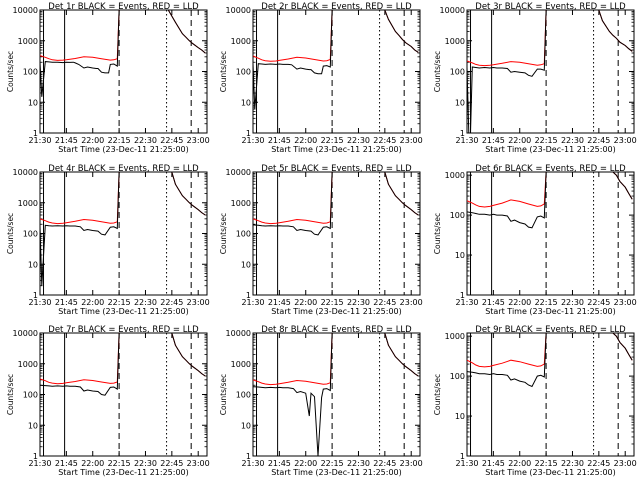 This screenshot has width=640, height=484. What do you see at coordinates (123, 7) in the screenshot?
I see `chart-title: Det 1r BLACK = Events, RED = LLD` at bounding box center [123, 7].